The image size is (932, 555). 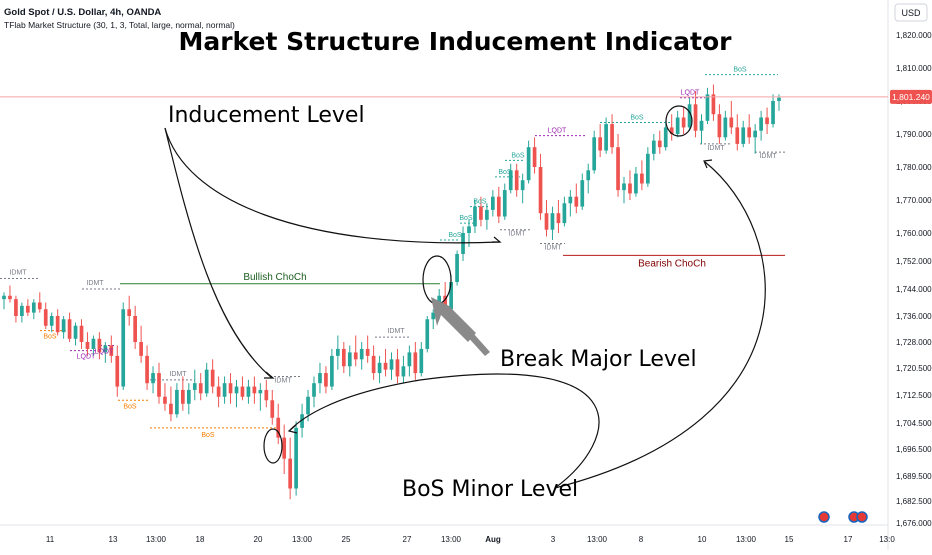 I want to click on structure-label: BoS, so click(x=480, y=202).